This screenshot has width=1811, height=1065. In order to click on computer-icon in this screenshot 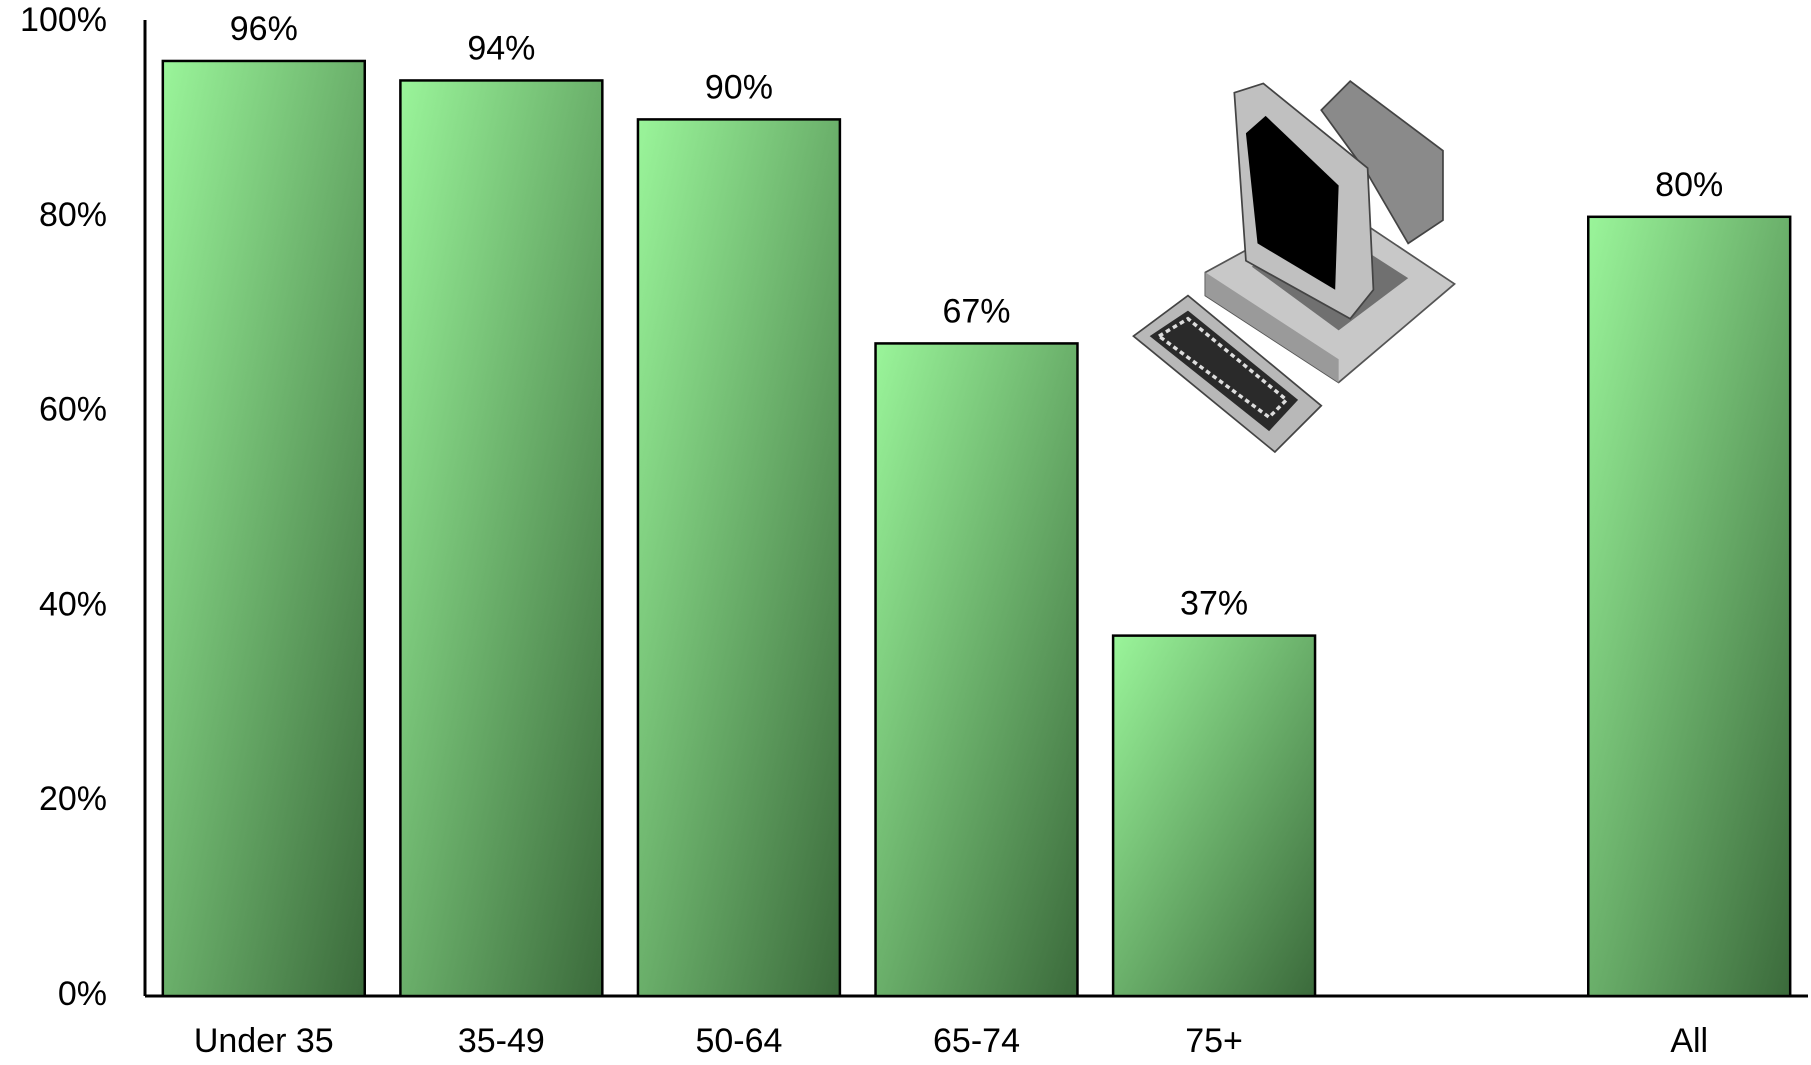, I will do `click(1294, 266)`.